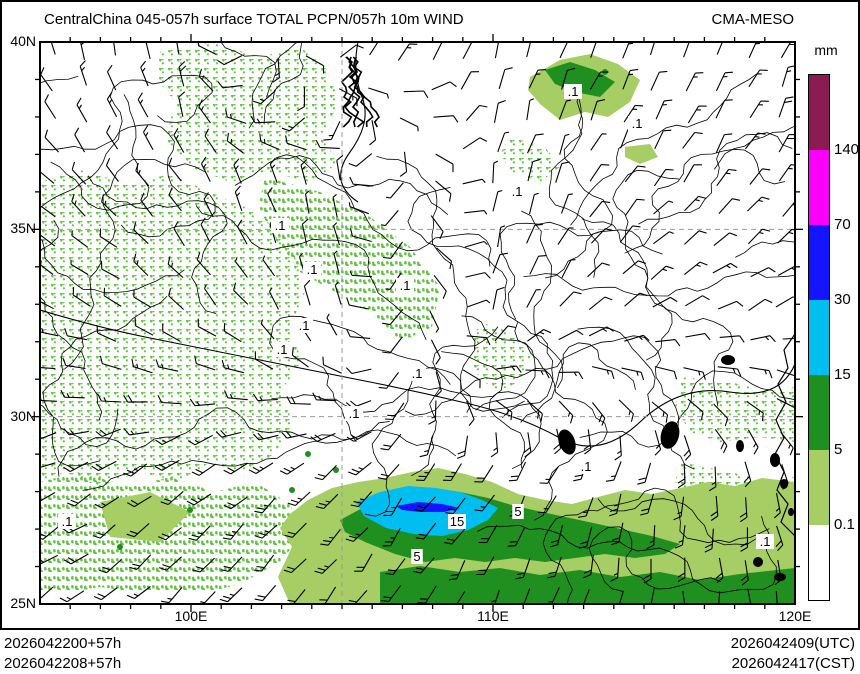 The image size is (860, 674). What do you see at coordinates (819, 262) in the screenshot?
I see `colorbar-segment` at bounding box center [819, 262].